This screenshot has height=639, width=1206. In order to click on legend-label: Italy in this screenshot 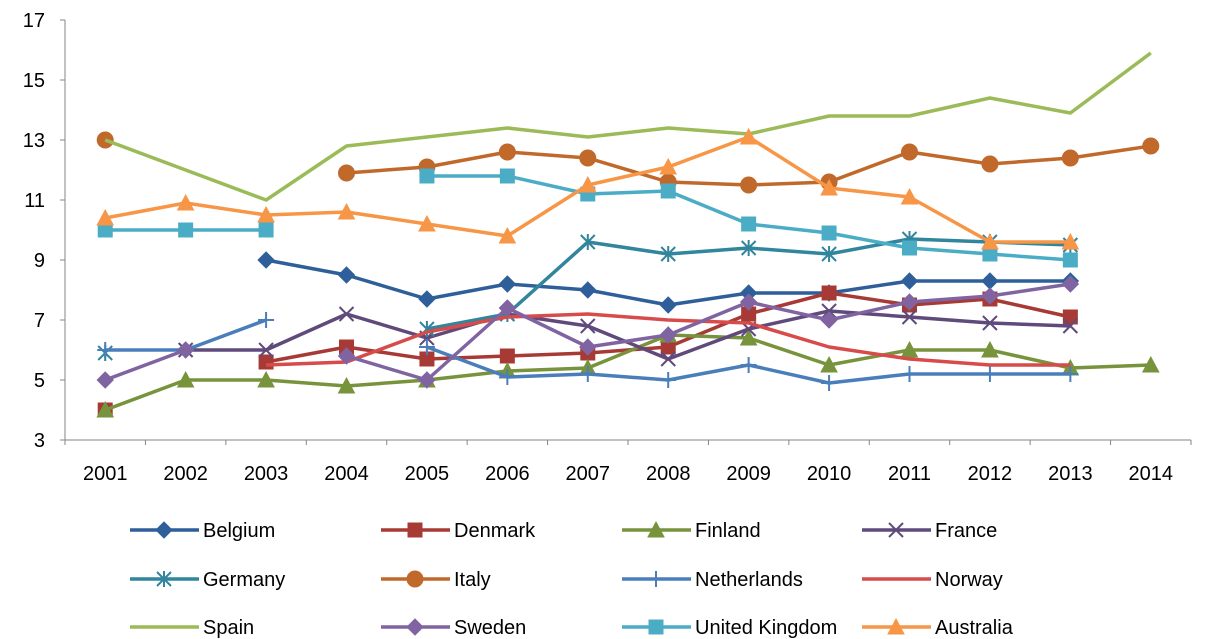, I will do `click(472, 580)`.